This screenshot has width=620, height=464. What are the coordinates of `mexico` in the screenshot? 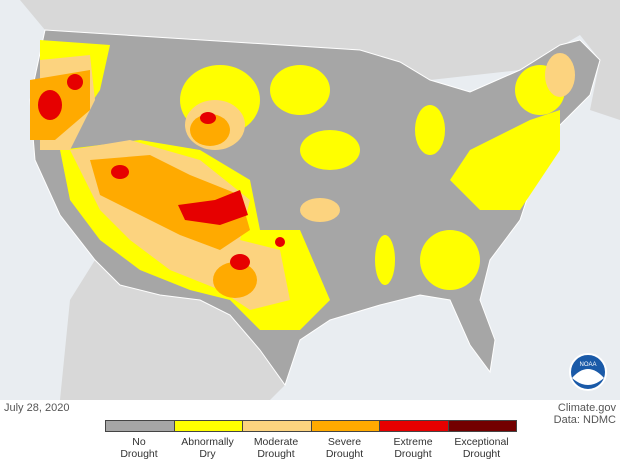 It's located at (172, 330).